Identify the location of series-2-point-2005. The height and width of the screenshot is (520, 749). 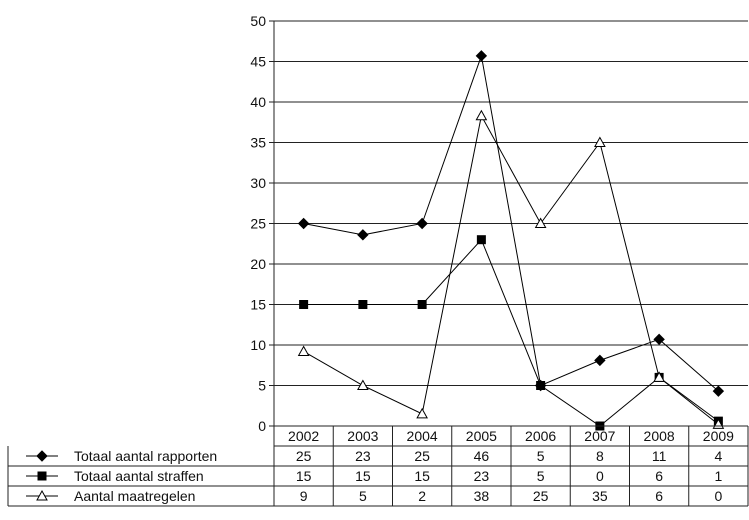
(481, 115).